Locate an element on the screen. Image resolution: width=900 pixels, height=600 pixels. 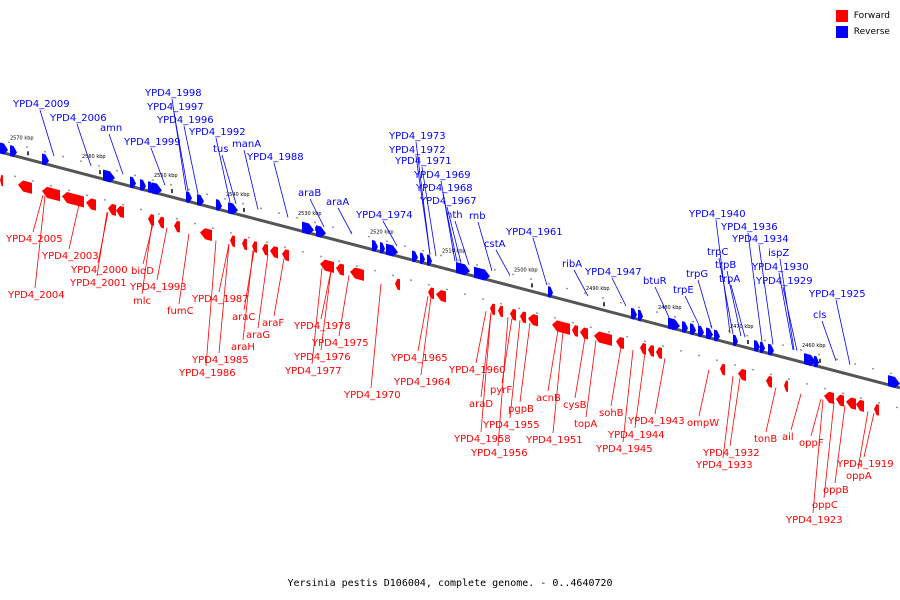
gene-label-acnb: acnB is located at coordinates (548, 398).